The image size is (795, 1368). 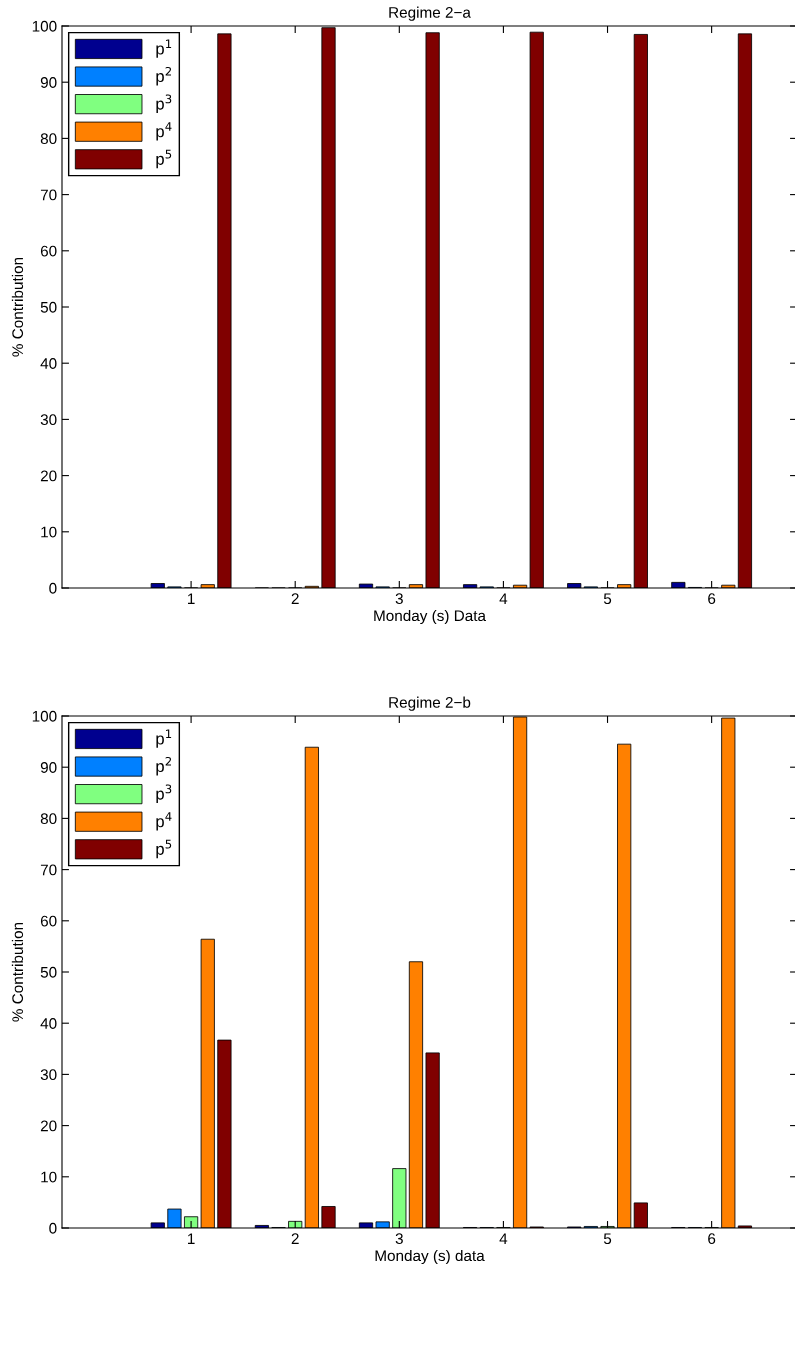 What do you see at coordinates (430, 1257) in the screenshot?
I see `x-axis-title: Monday (s) data` at bounding box center [430, 1257].